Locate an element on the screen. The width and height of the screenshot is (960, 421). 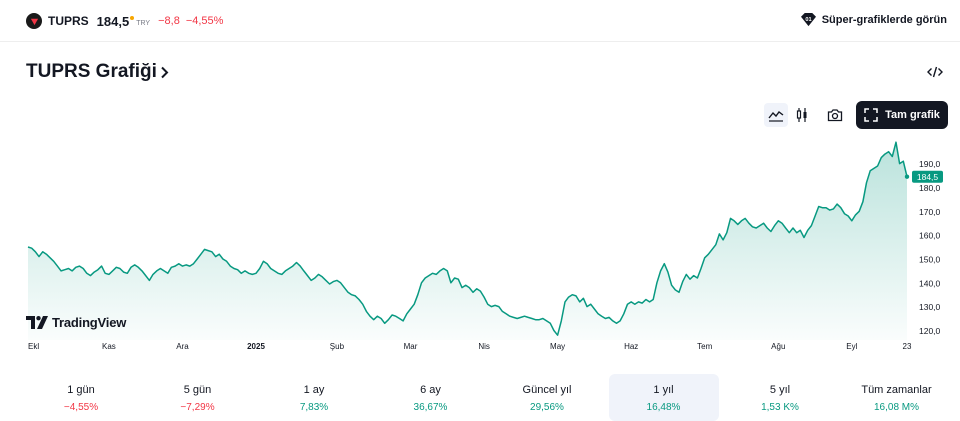
fullscreen-icon is located at coordinates (871, 115).